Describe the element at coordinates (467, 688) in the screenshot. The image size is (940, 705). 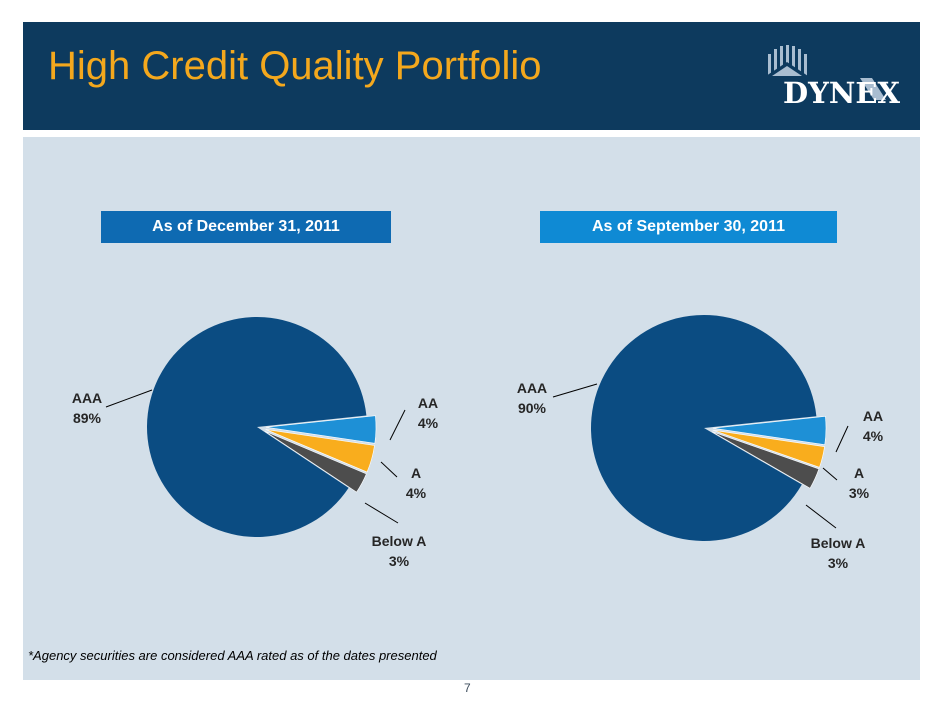
I see `page-number: 7` at that location.